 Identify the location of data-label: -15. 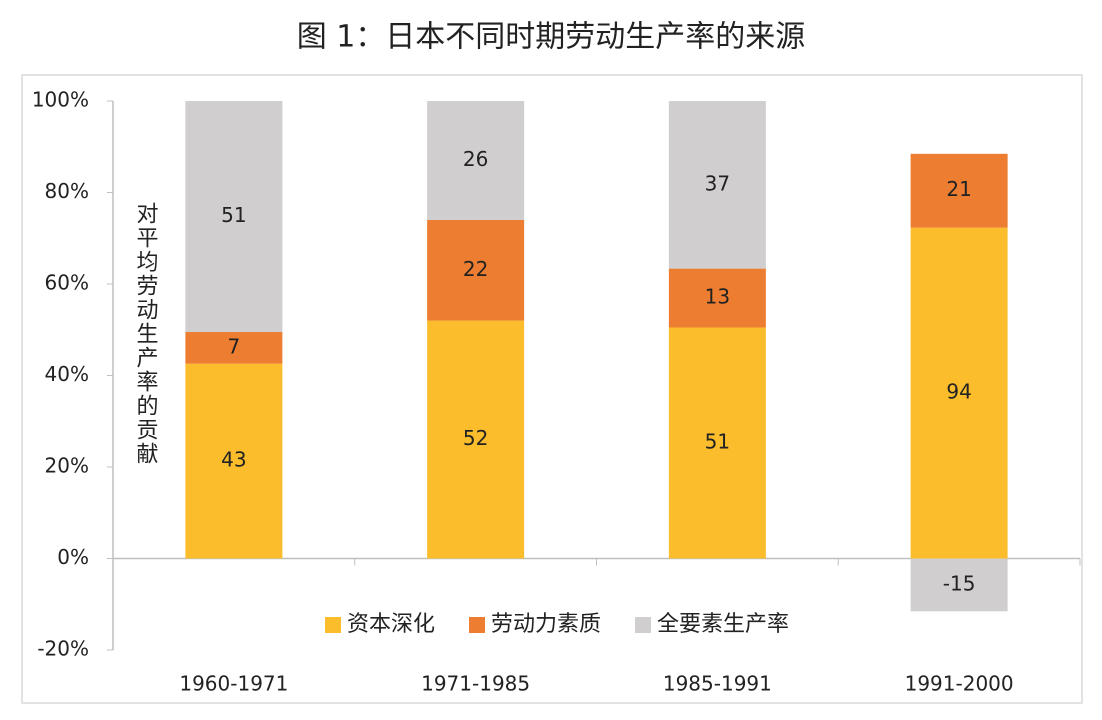
(959, 583).